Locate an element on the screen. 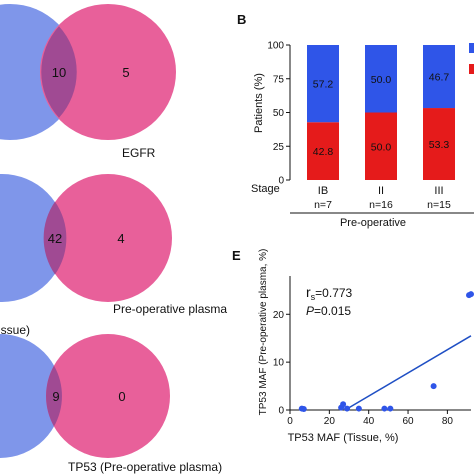  venn-right-label: Pre-operative plasma is located at coordinates (170, 309).